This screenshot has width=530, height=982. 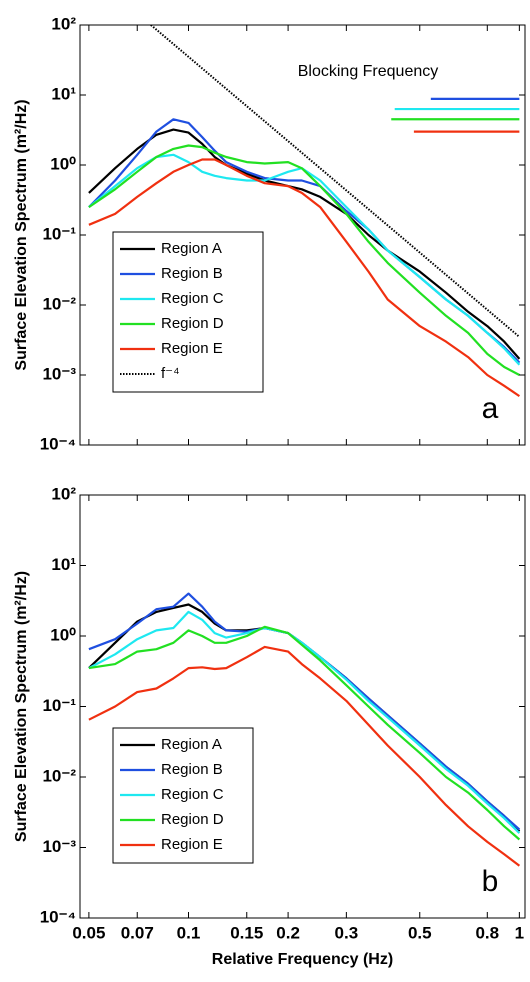 I want to click on x-tick-label: 0.3, so click(x=347, y=932).